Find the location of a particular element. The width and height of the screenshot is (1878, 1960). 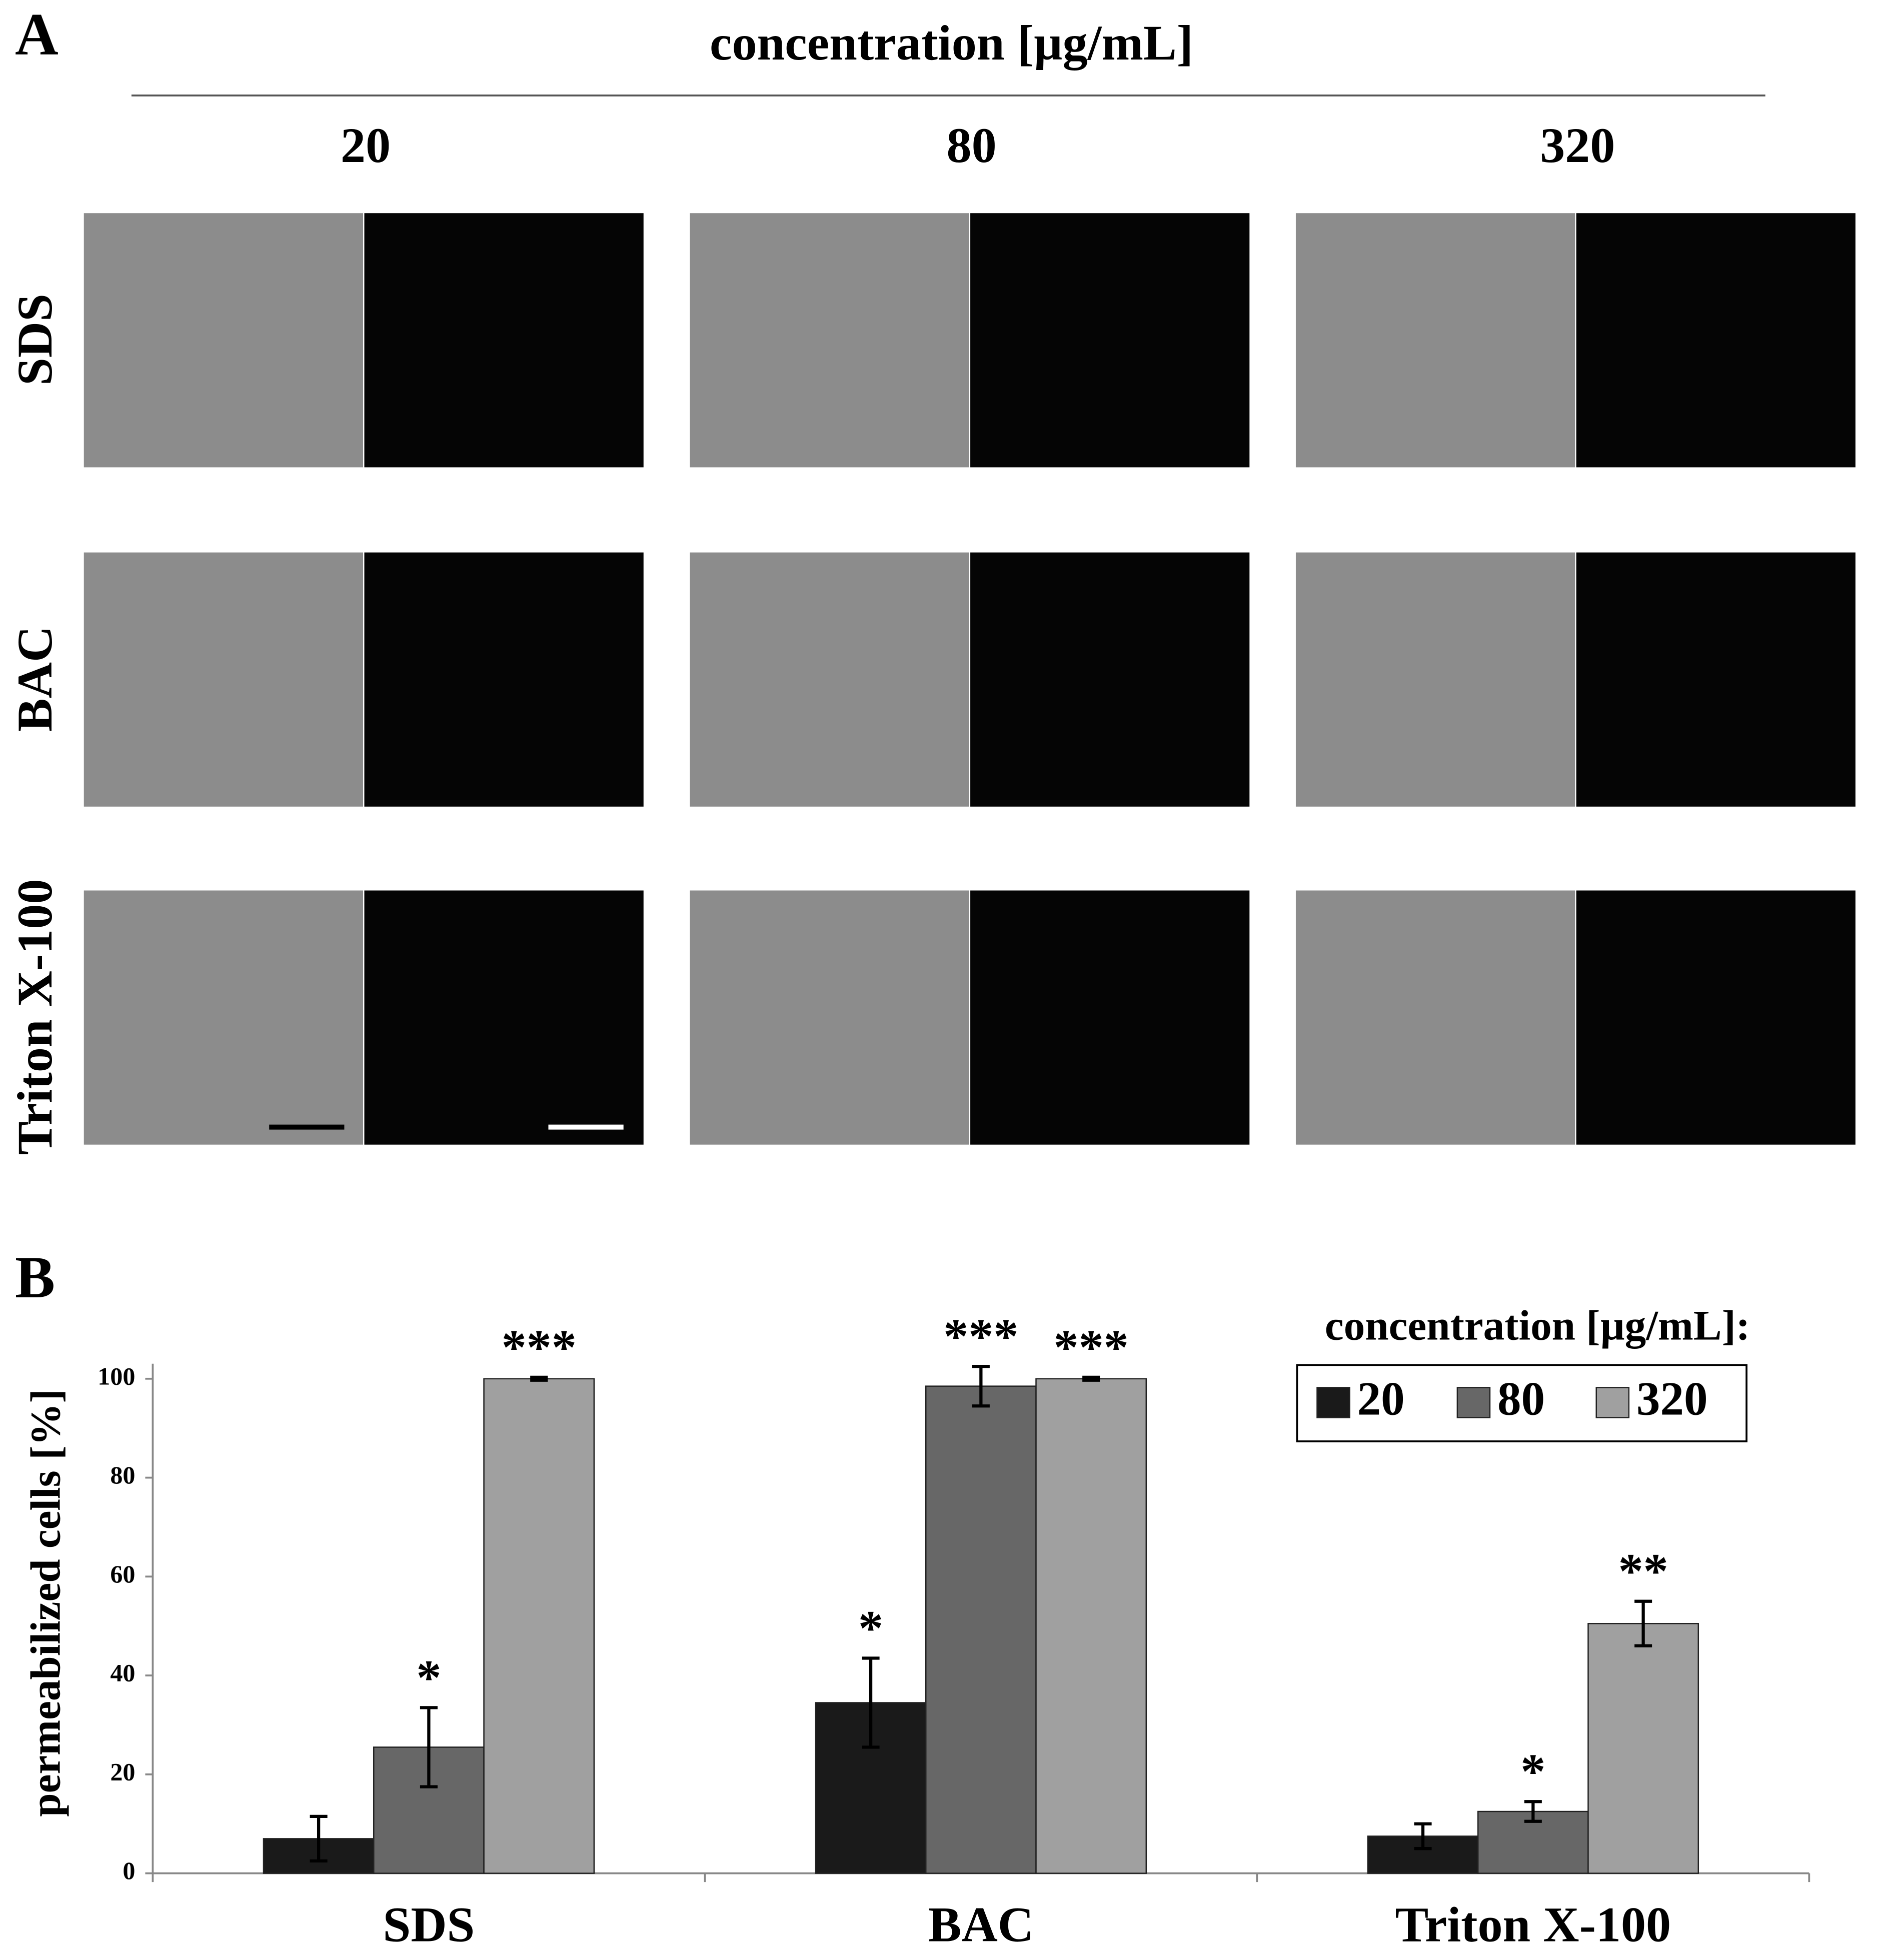

panel-title: concentration [µg/mL] is located at coordinates (952, 43).